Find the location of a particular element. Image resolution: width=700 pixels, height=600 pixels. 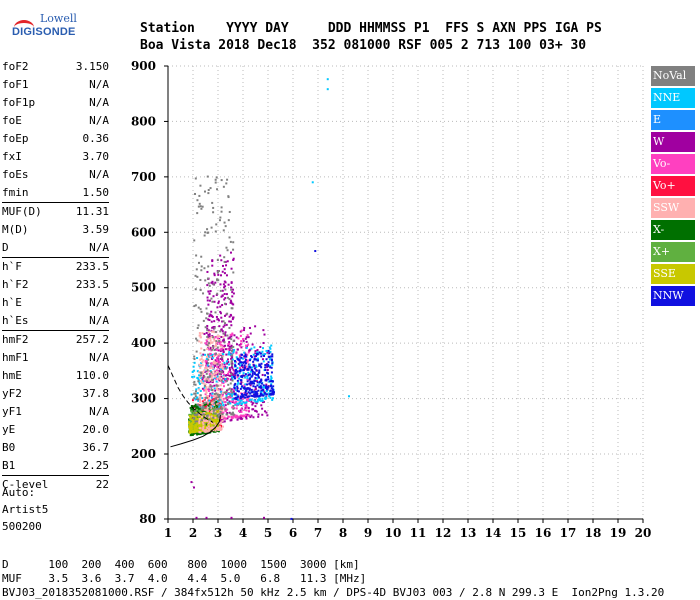

x-tick-label: 7 is located at coordinates (318, 533).